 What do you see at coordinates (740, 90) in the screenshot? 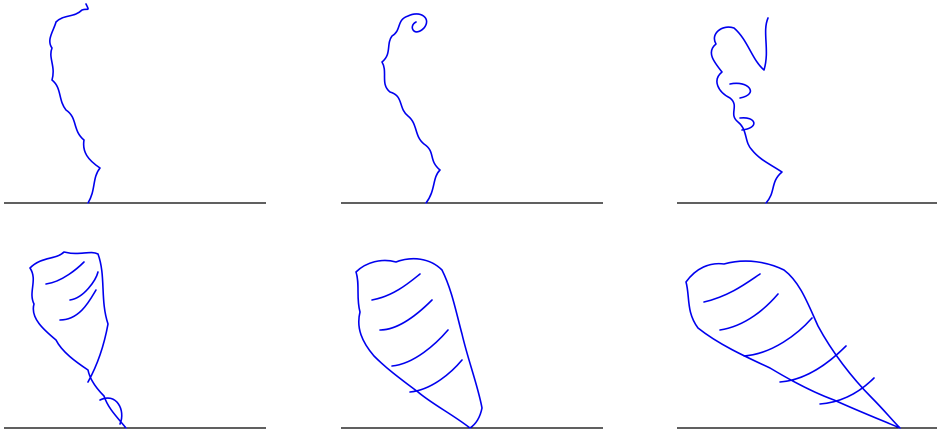
I see `lobe-3a` at bounding box center [740, 90].